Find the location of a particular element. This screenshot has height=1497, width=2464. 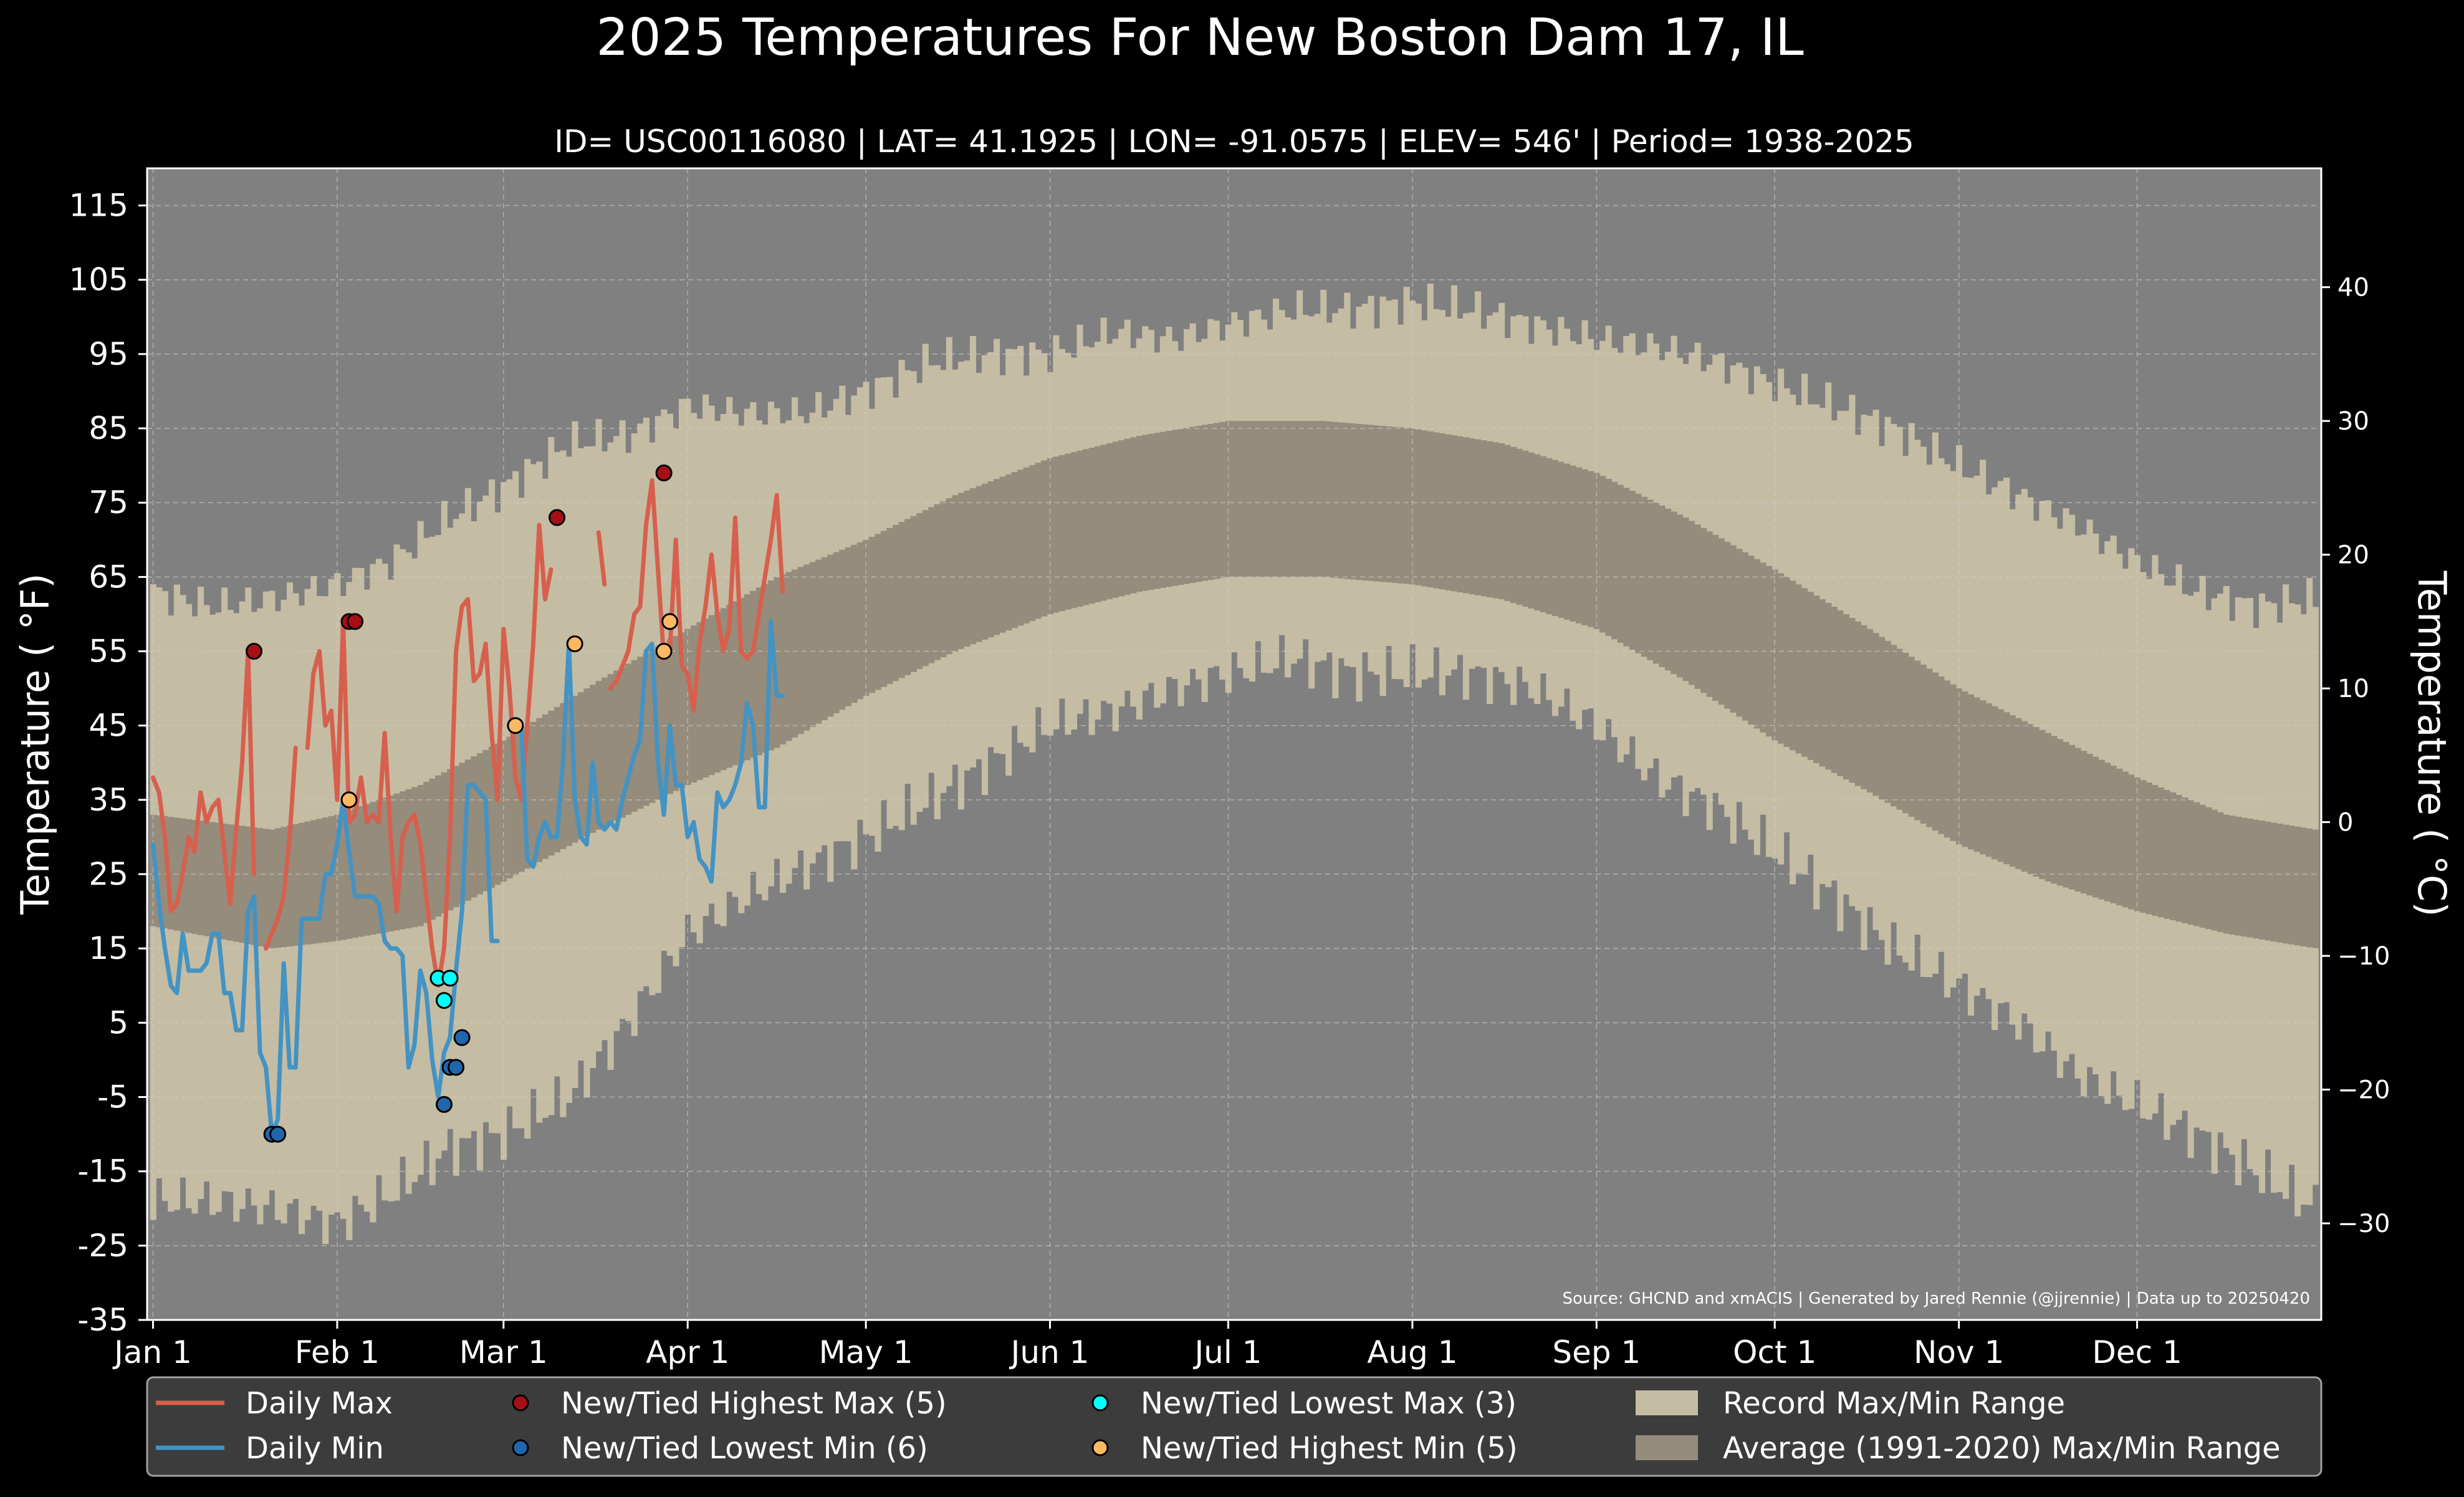

legend-new-tied-highest-max-5-swatch is located at coordinates (520, 1403).